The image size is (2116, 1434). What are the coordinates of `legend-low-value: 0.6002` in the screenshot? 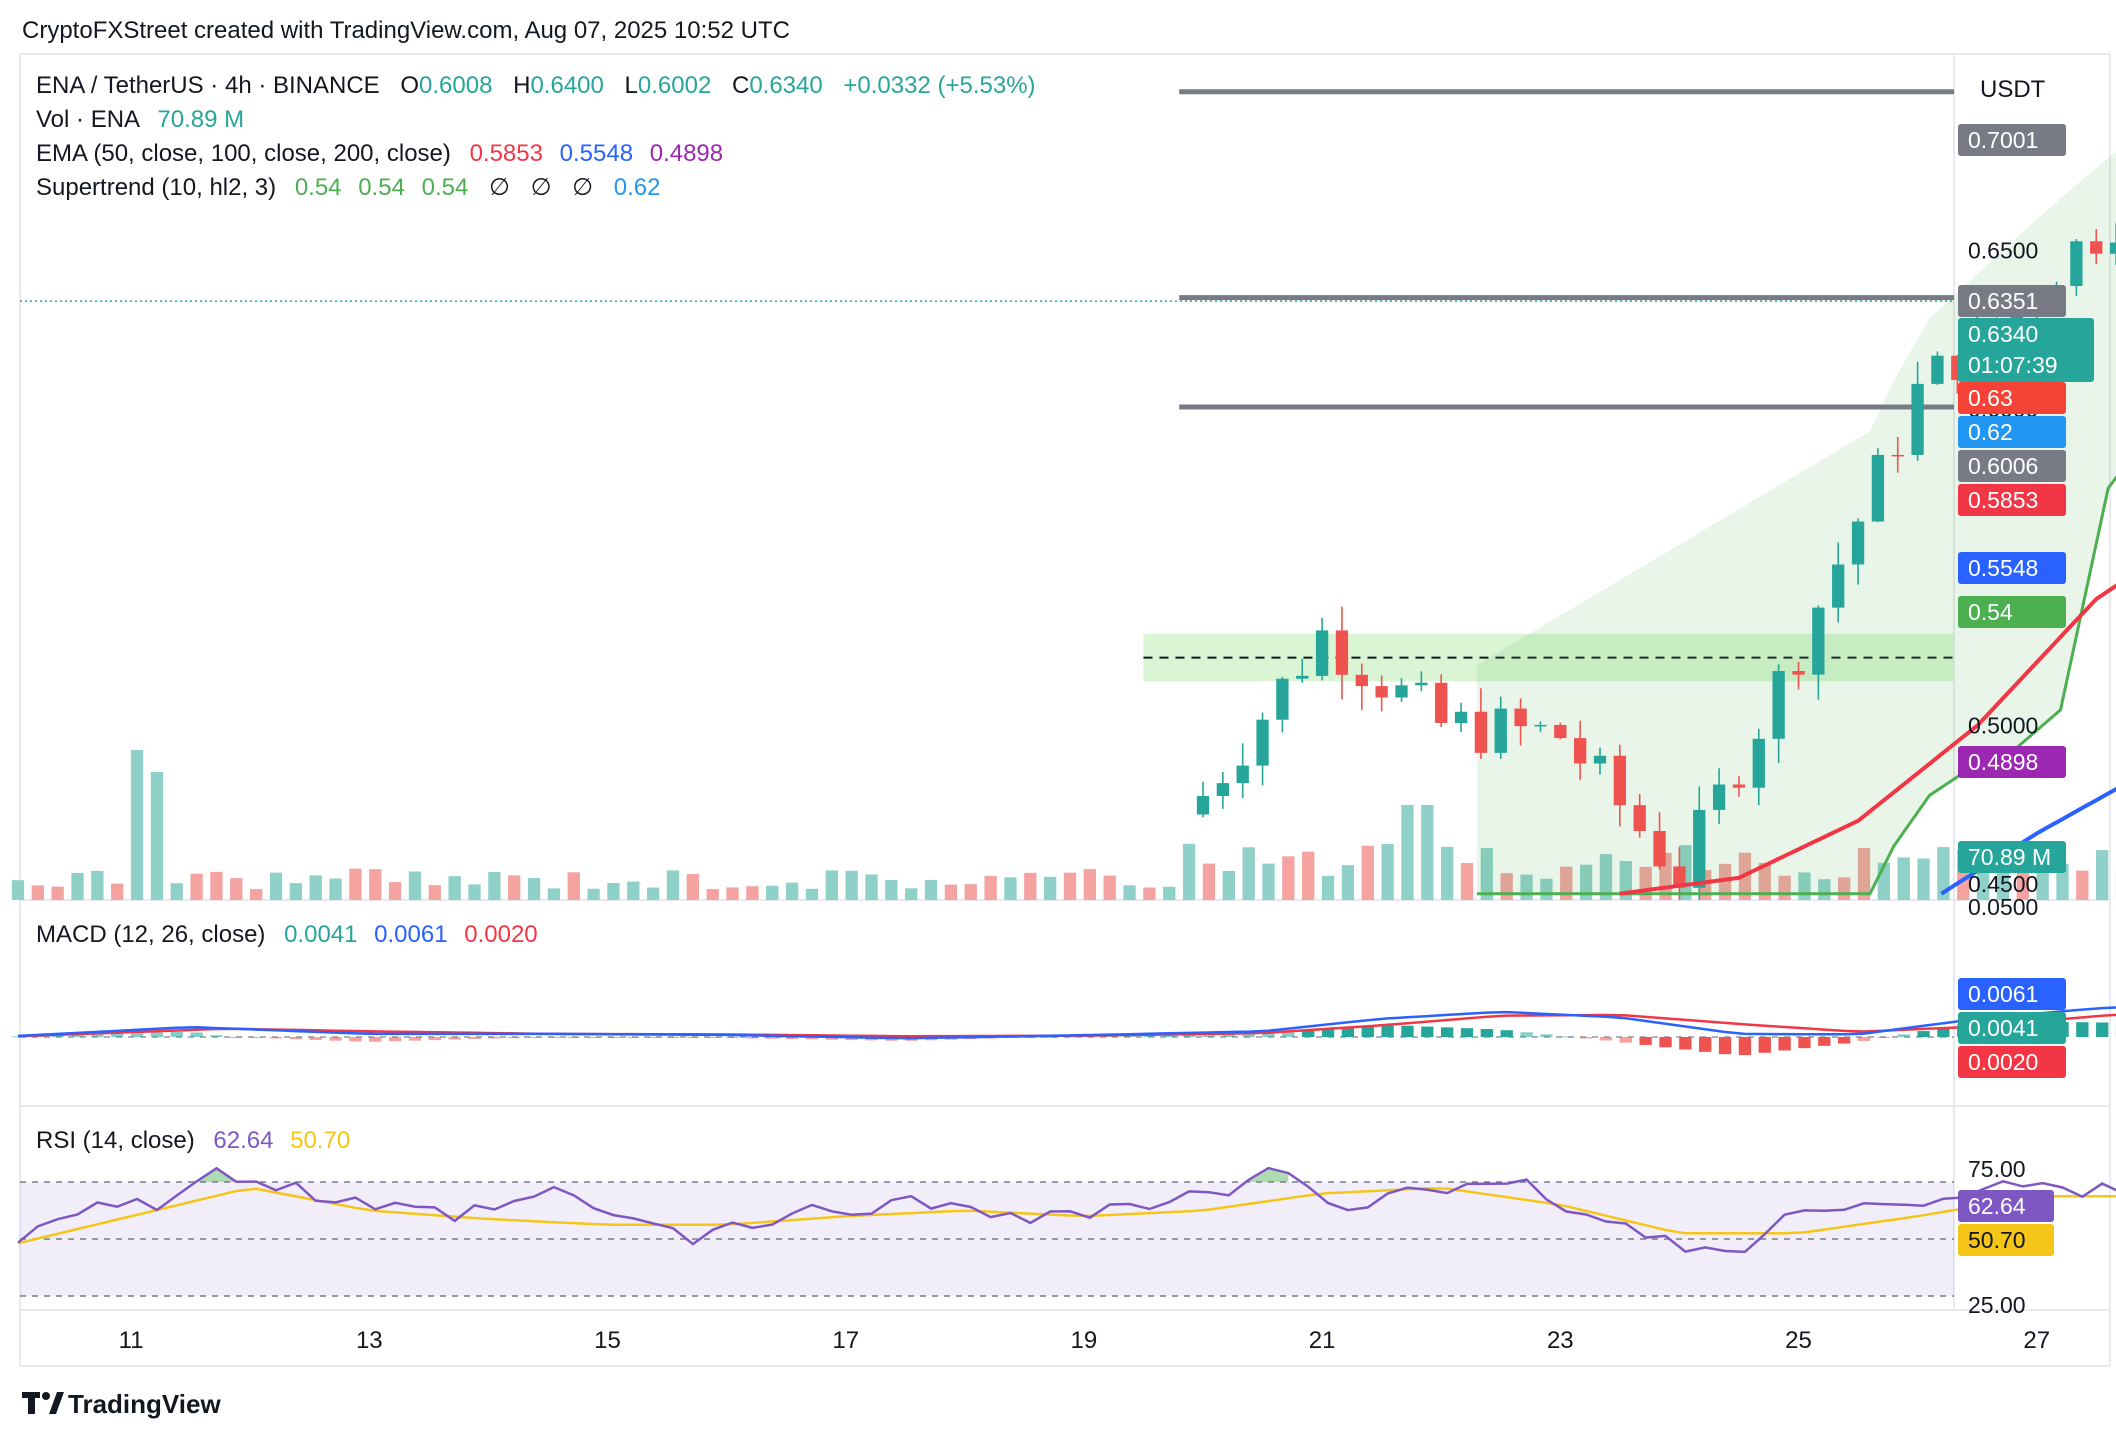 It's located at (674, 85).